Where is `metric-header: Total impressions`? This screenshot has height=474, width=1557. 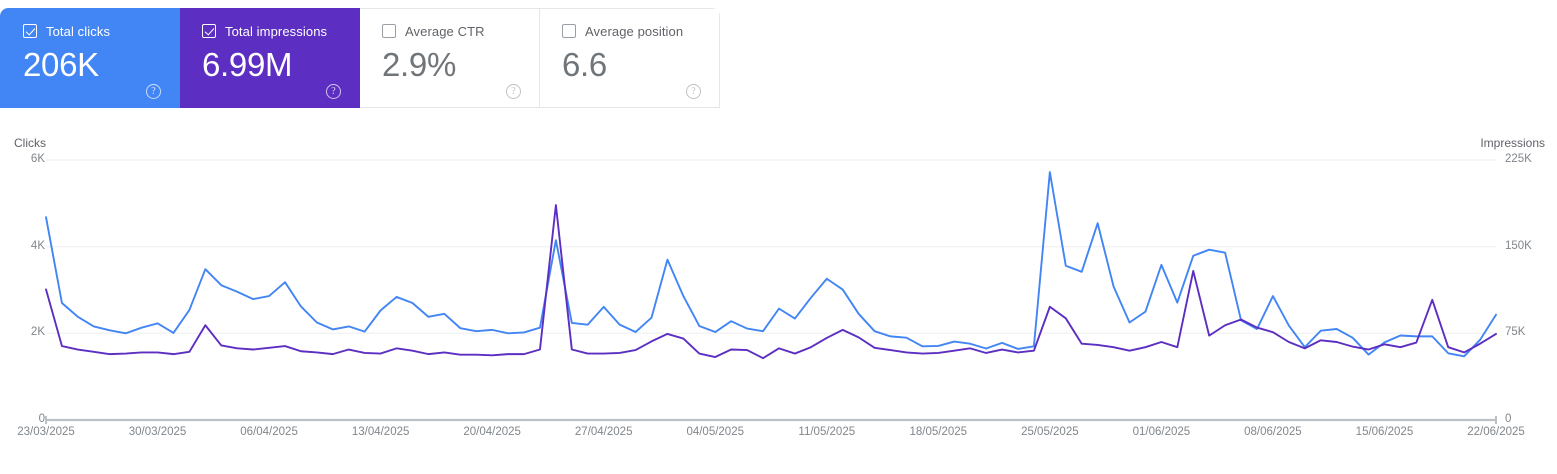
metric-header: Total impressions is located at coordinates (272, 31).